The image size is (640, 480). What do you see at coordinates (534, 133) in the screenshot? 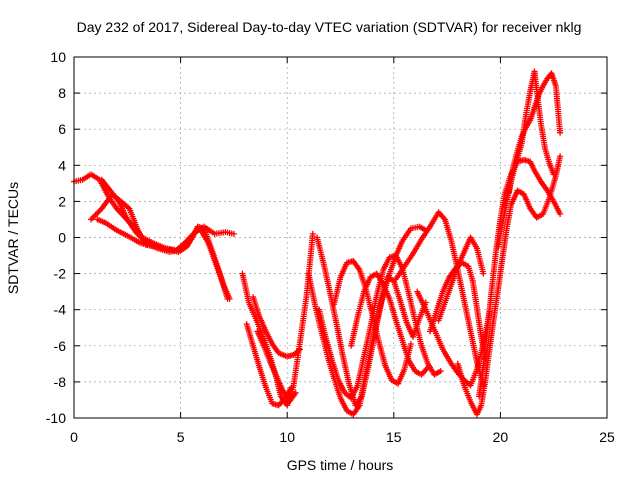
I see `series-track-u` at bounding box center [534, 133].